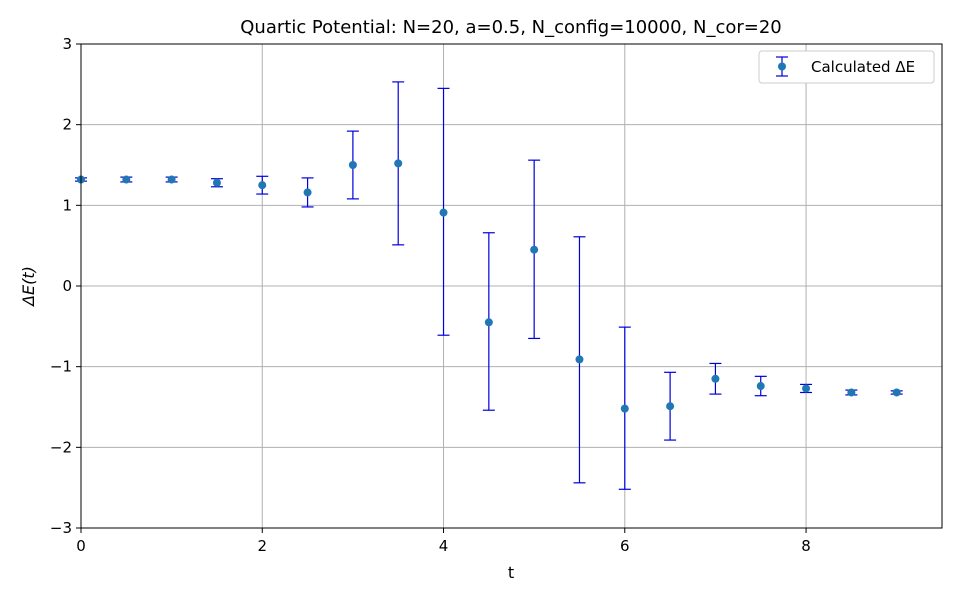 This screenshot has width=960, height=600. I want to click on x-tick-label: 6, so click(625, 546).